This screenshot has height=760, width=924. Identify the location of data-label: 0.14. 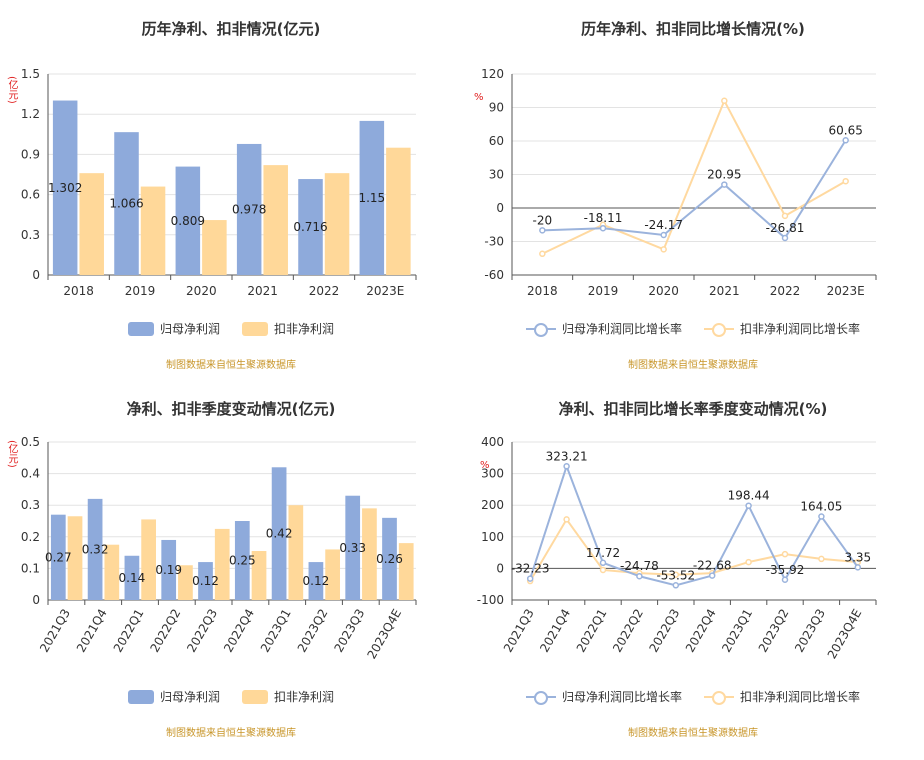
(132, 578).